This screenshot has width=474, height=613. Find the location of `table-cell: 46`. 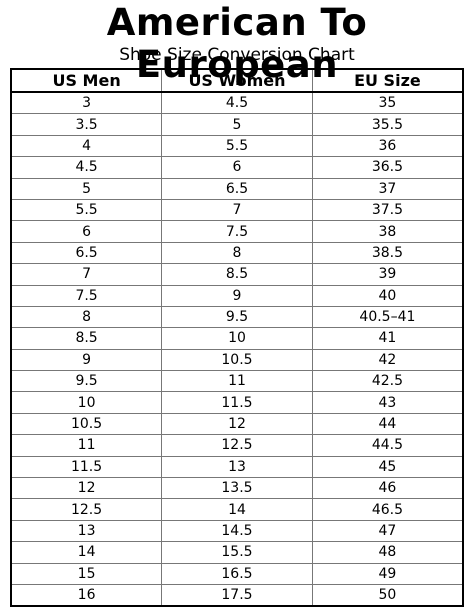

table-cell: 46 is located at coordinates (387, 488).